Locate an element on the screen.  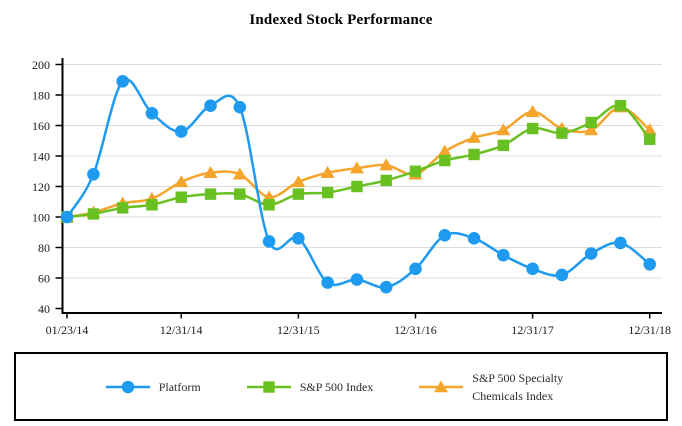
legend-item-sp500: S&P 500 Index is located at coordinates (310, 387).